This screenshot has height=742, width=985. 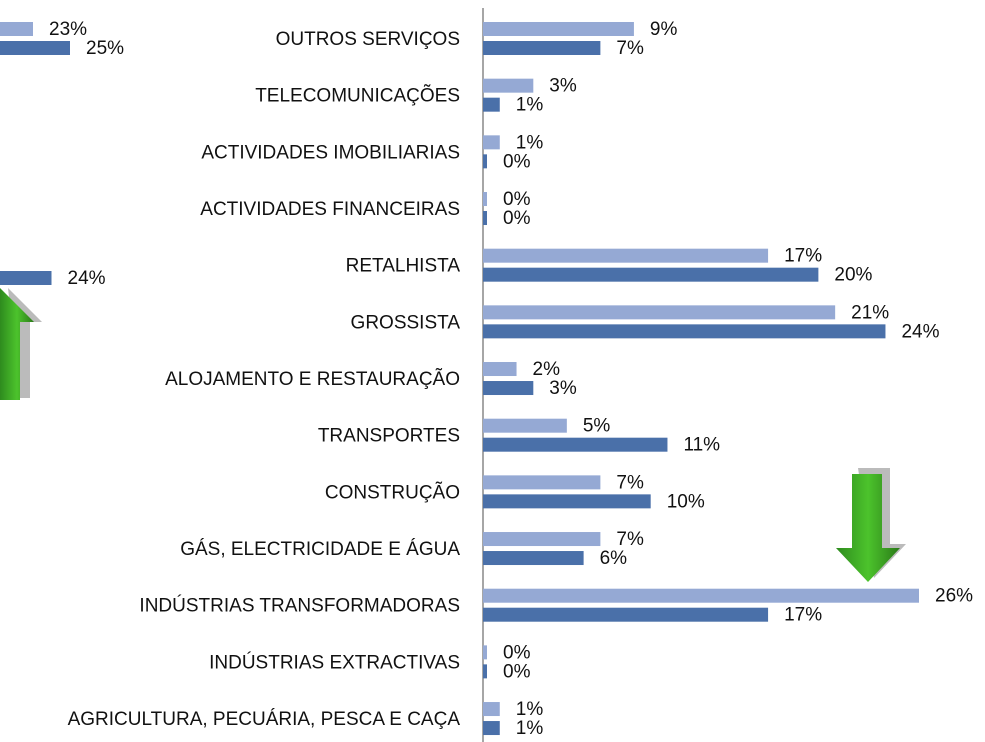 I want to click on category-label: INDÚSTRIAS TRANSFORMADORAS, so click(x=299, y=606).